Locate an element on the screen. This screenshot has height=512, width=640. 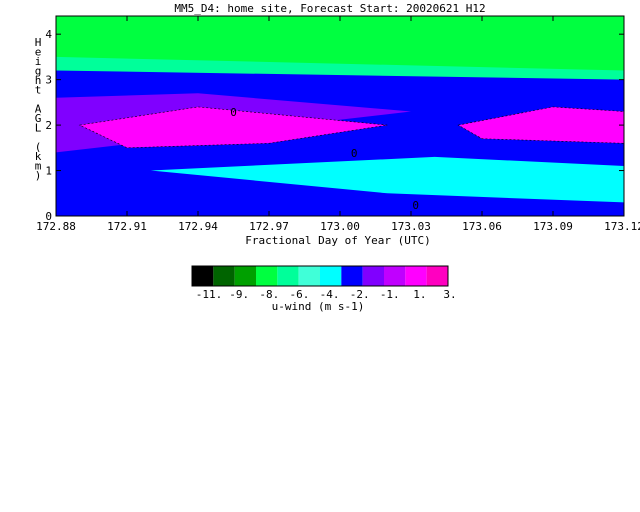
colorbar-tick-label: -8. is located at coordinates (269, 294).